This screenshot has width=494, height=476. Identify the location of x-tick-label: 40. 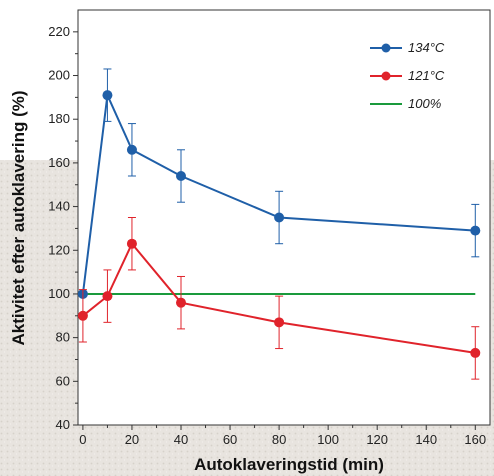
(181, 439).